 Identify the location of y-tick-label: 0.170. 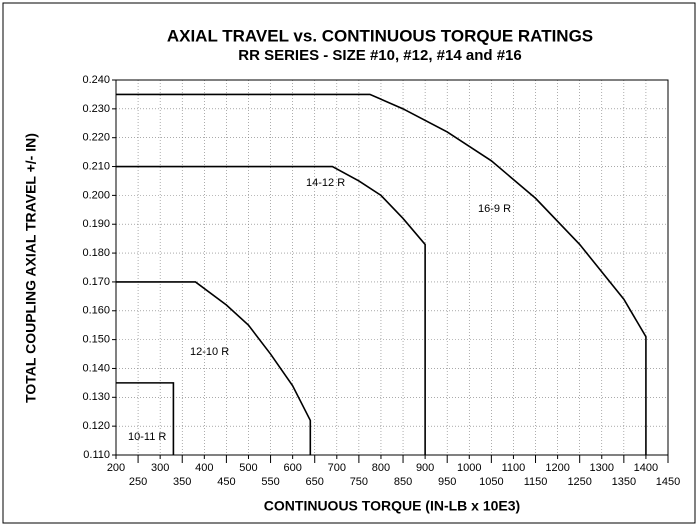
(96, 282).